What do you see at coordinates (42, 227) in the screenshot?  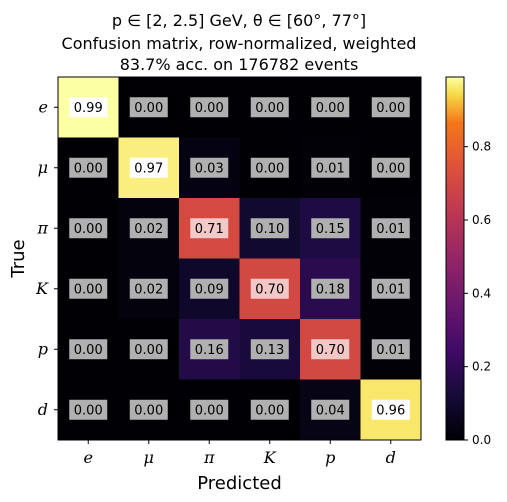 I see `y-tick-label: π` at bounding box center [42, 227].